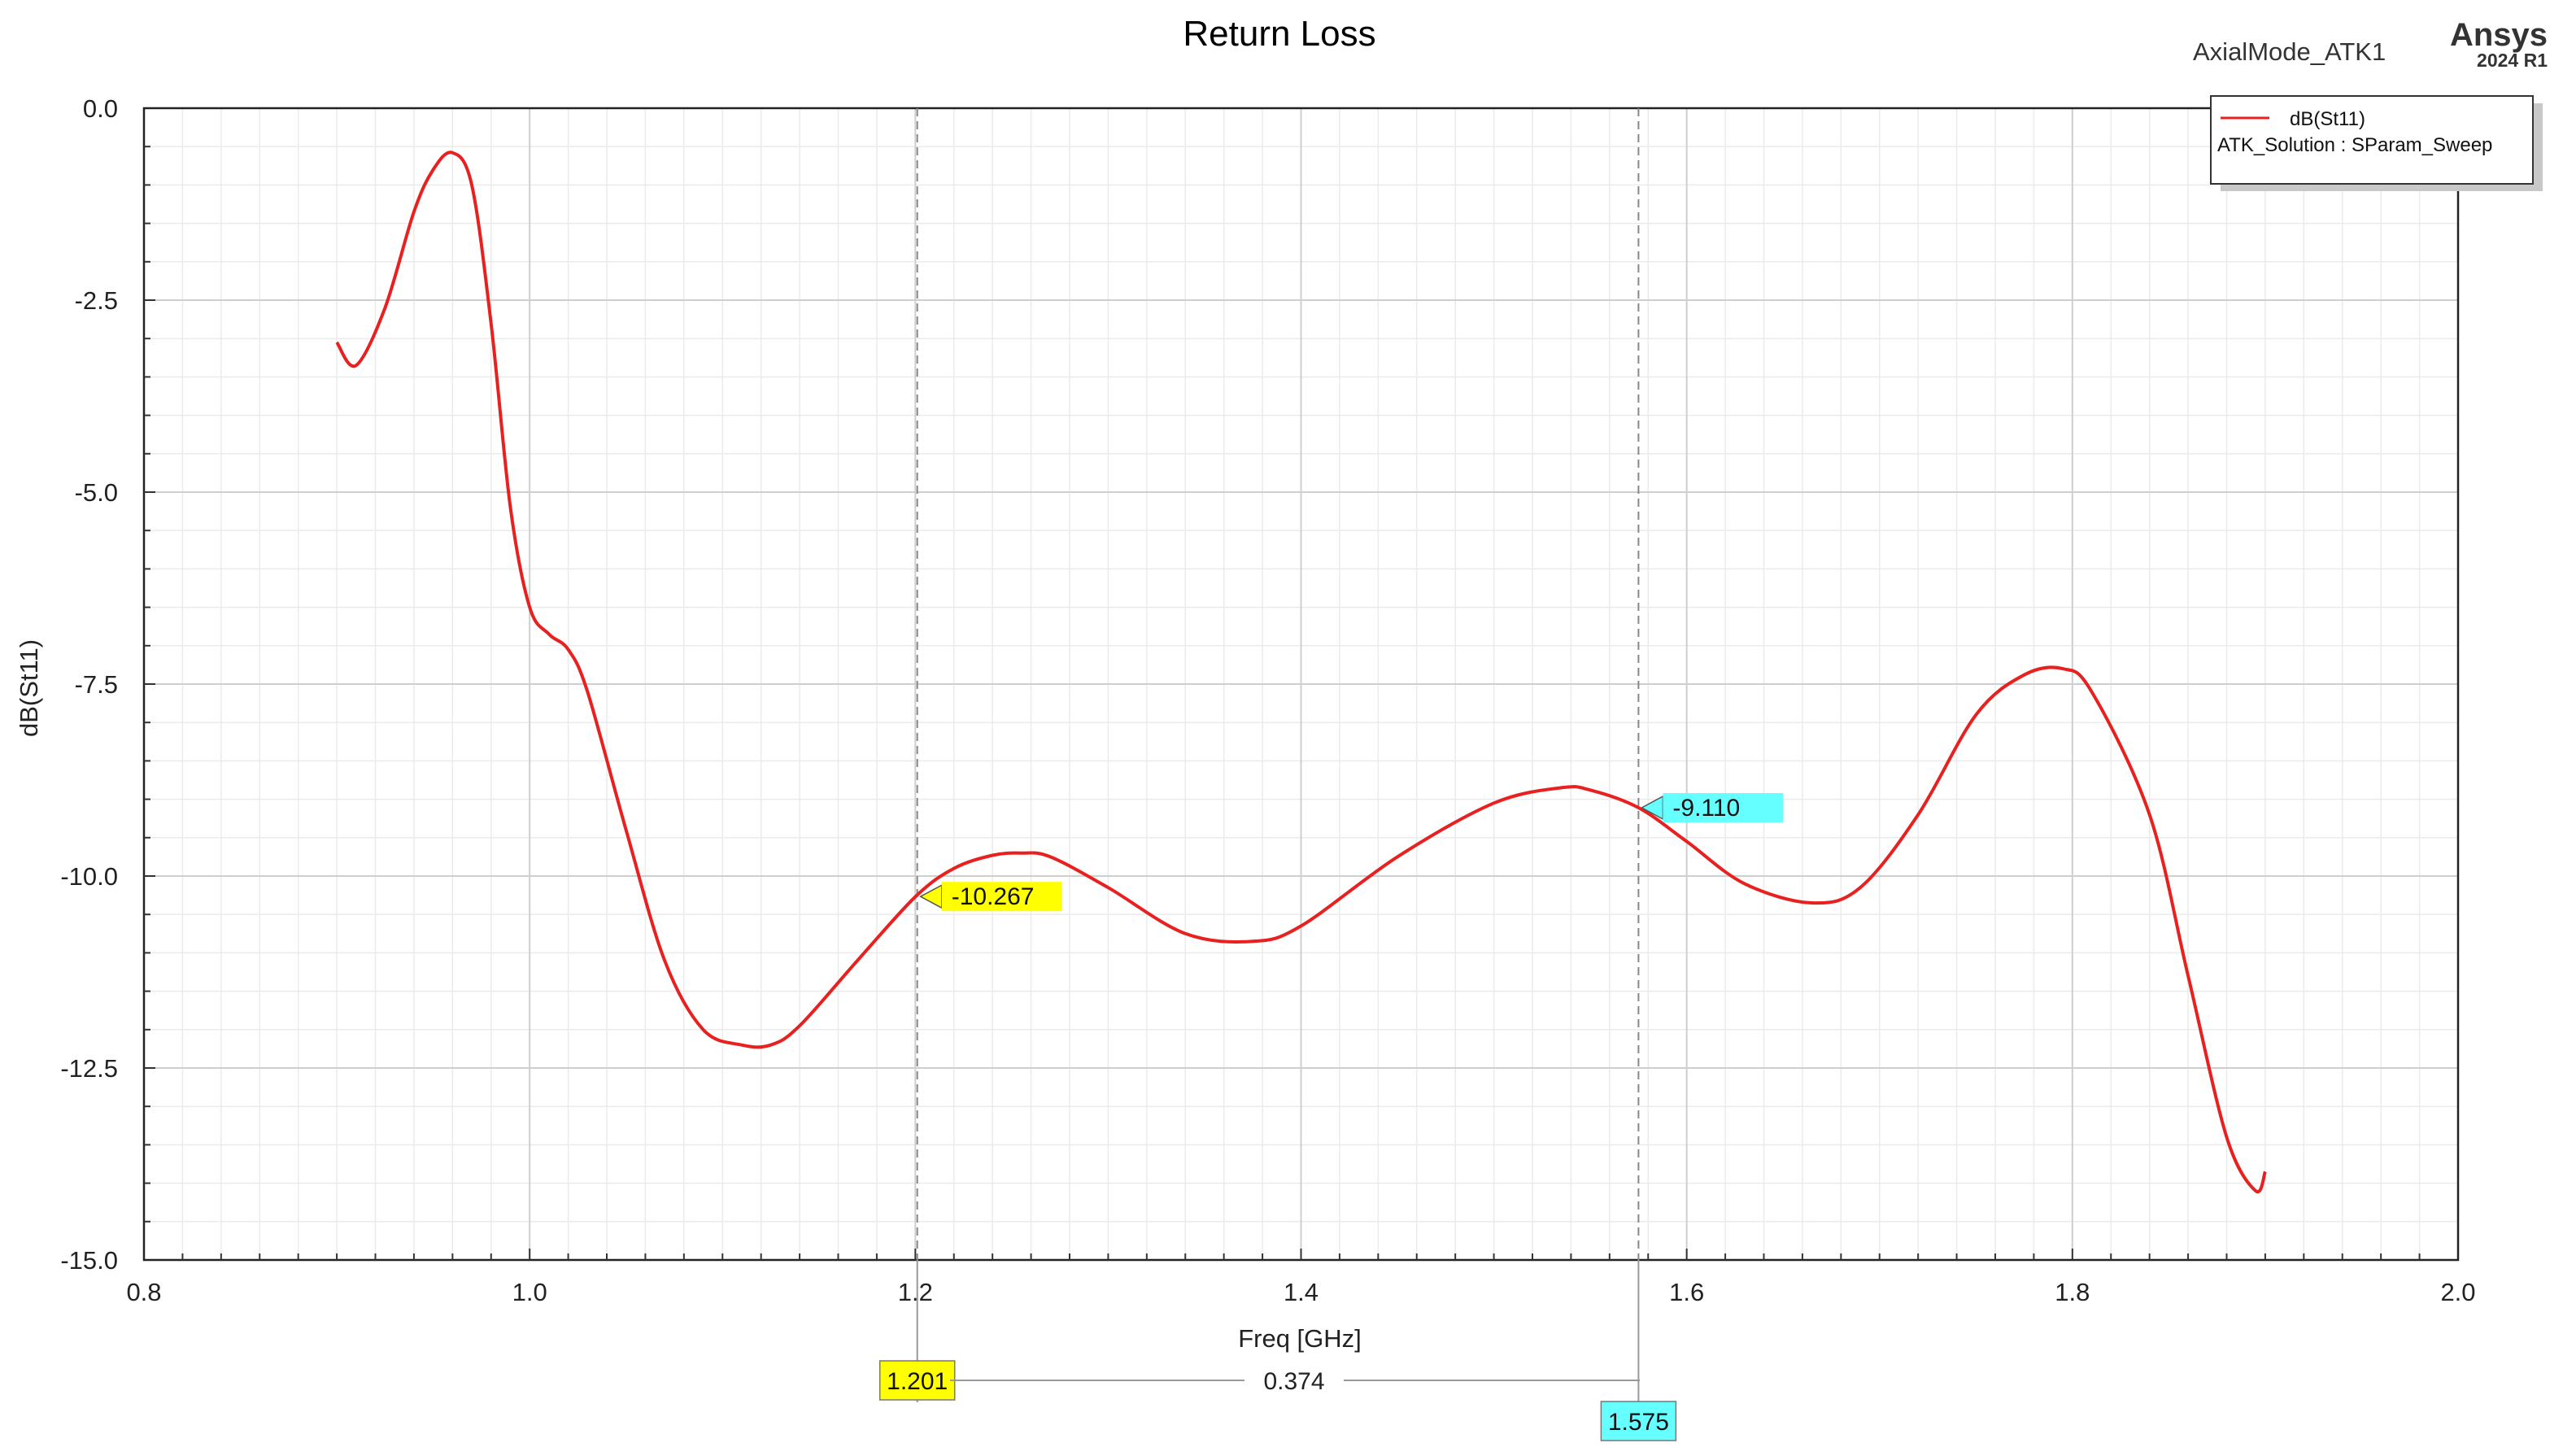  I want to click on x-tick-label: 1.6, so click(1686, 1292).